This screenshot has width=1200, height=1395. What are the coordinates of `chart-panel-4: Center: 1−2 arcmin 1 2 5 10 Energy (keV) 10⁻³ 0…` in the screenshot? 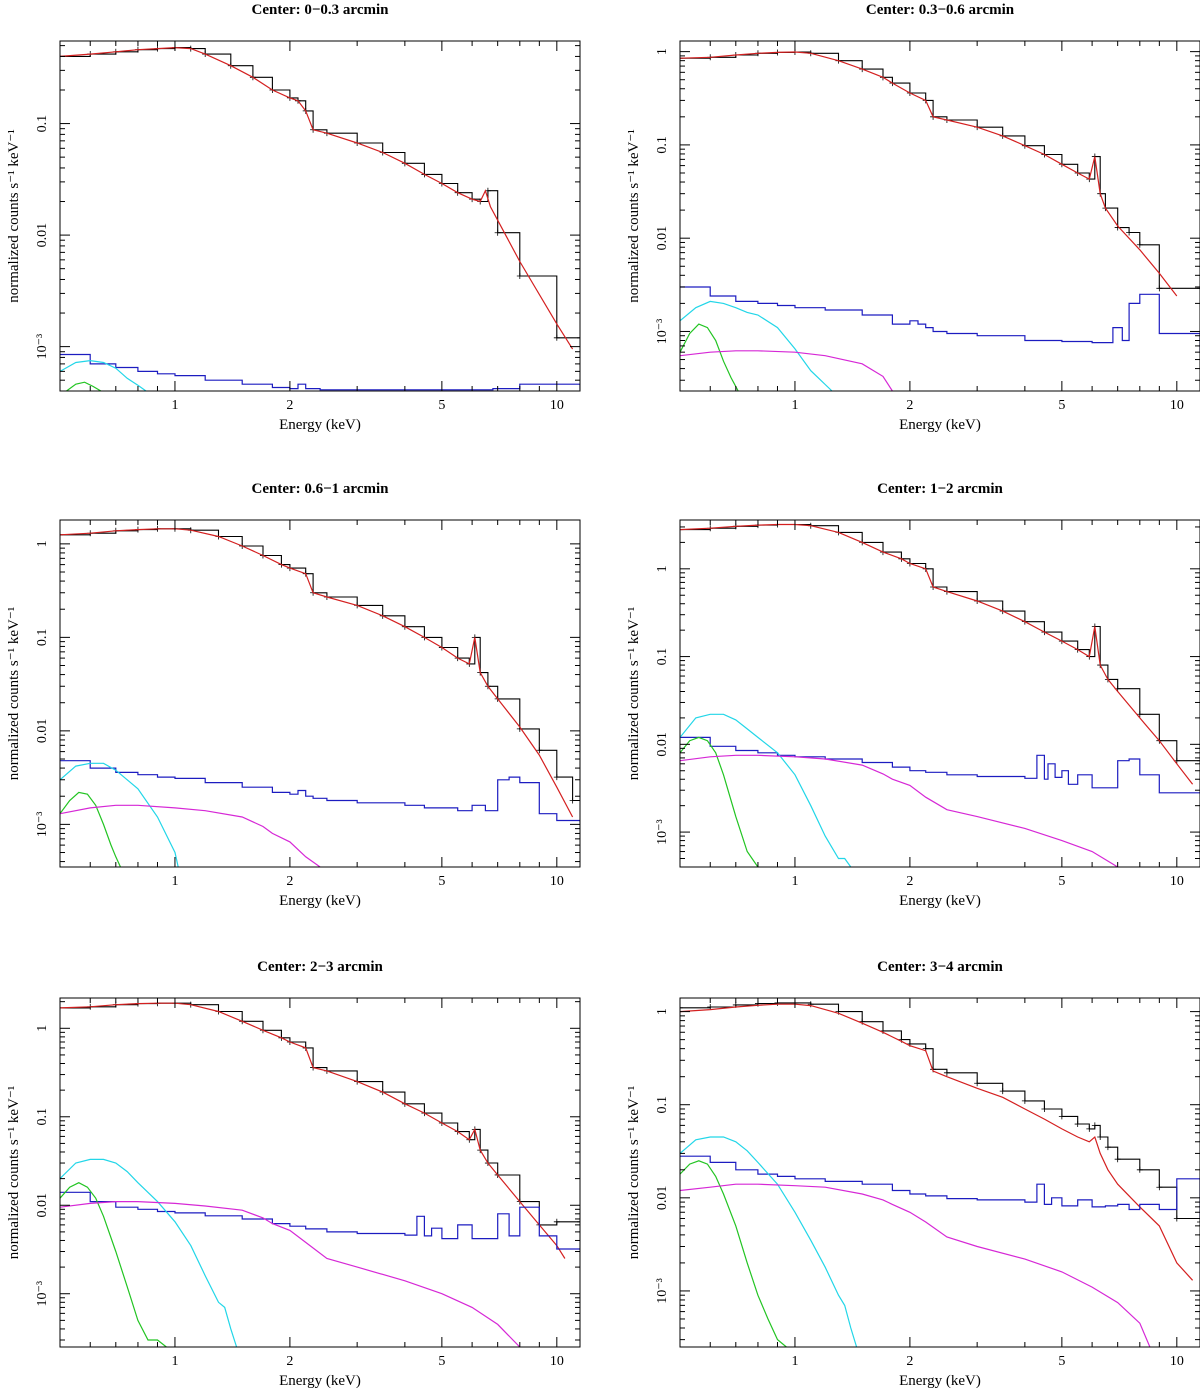 It's located at (913, 695).